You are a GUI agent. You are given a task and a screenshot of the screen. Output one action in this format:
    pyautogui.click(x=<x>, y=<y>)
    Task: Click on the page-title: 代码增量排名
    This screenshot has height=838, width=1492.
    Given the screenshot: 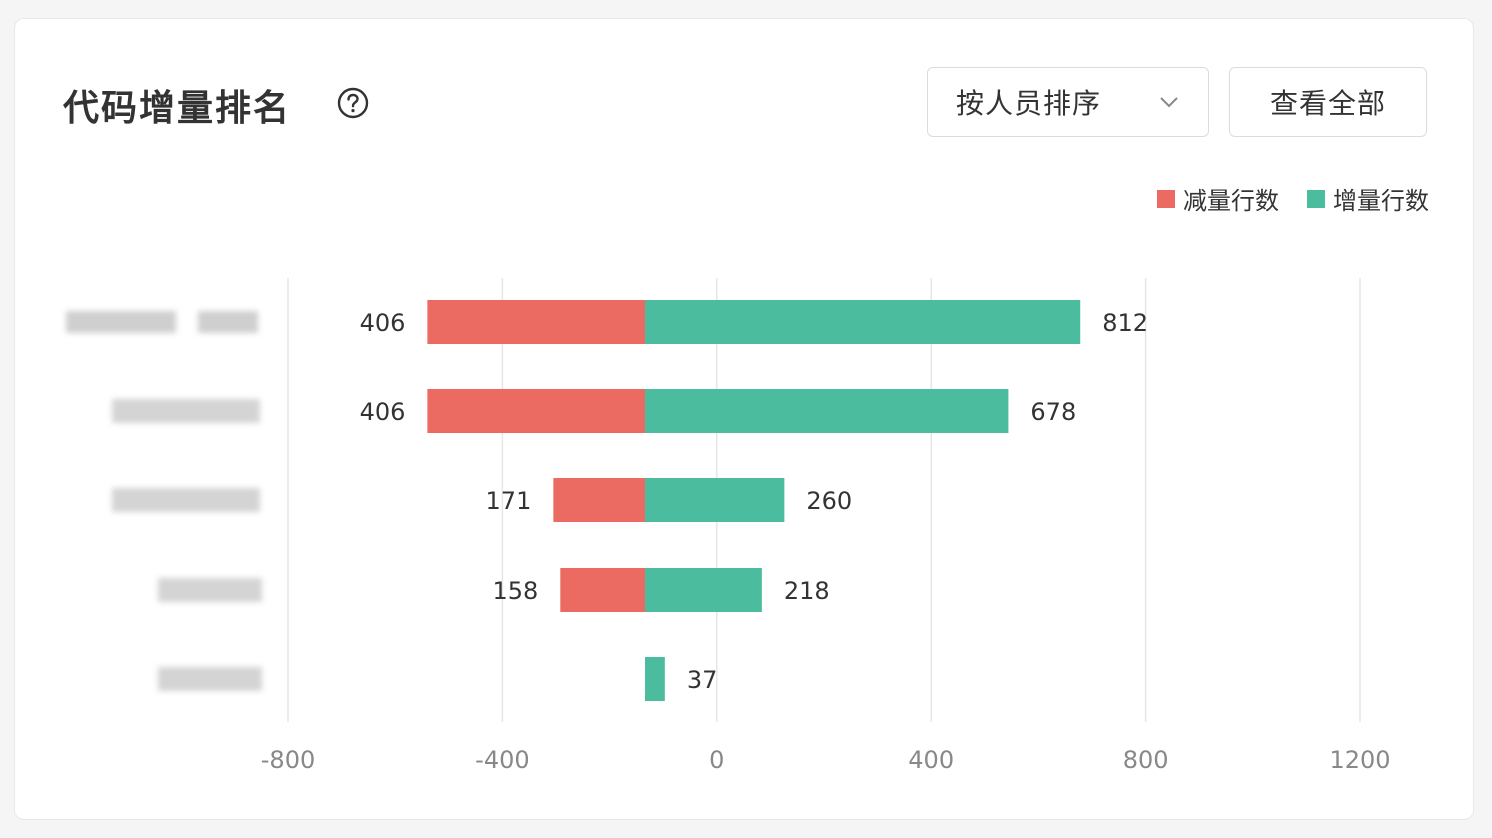 What is the action you would take?
    pyautogui.click(x=177, y=108)
    